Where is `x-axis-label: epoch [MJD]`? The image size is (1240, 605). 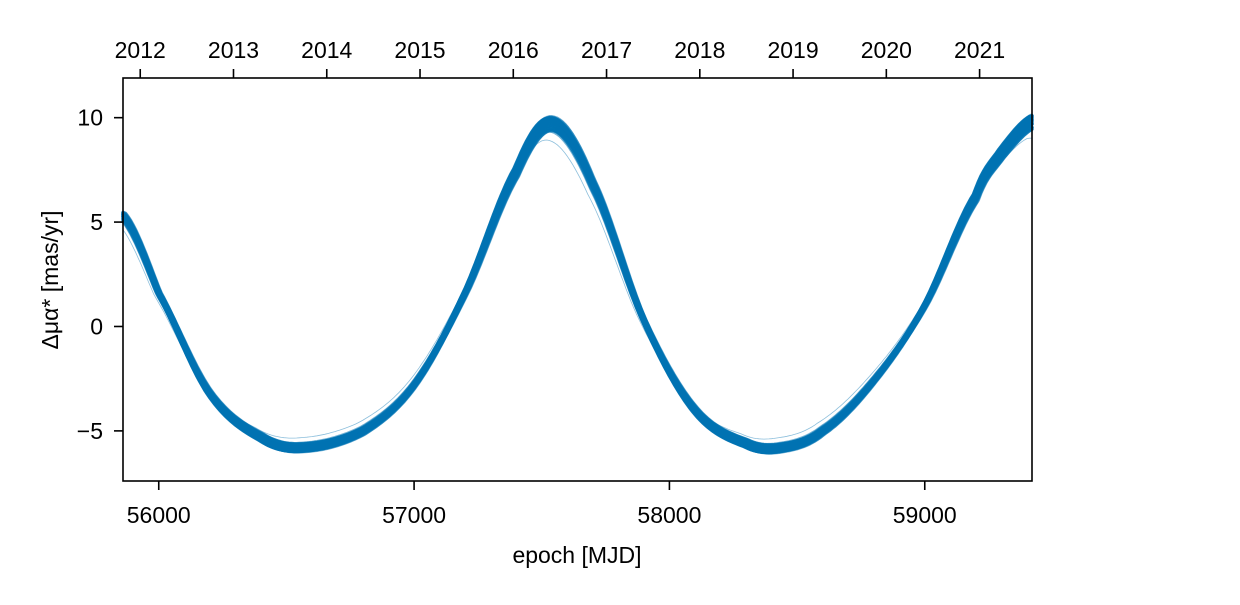 x-axis-label: epoch [MJD] is located at coordinates (576, 555).